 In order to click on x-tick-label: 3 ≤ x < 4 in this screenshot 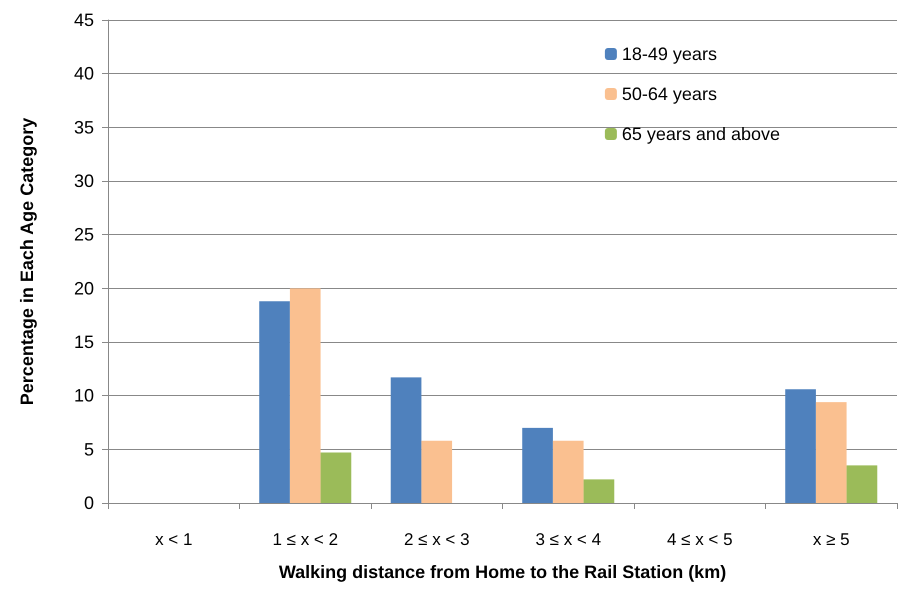, I will do `click(568, 539)`.